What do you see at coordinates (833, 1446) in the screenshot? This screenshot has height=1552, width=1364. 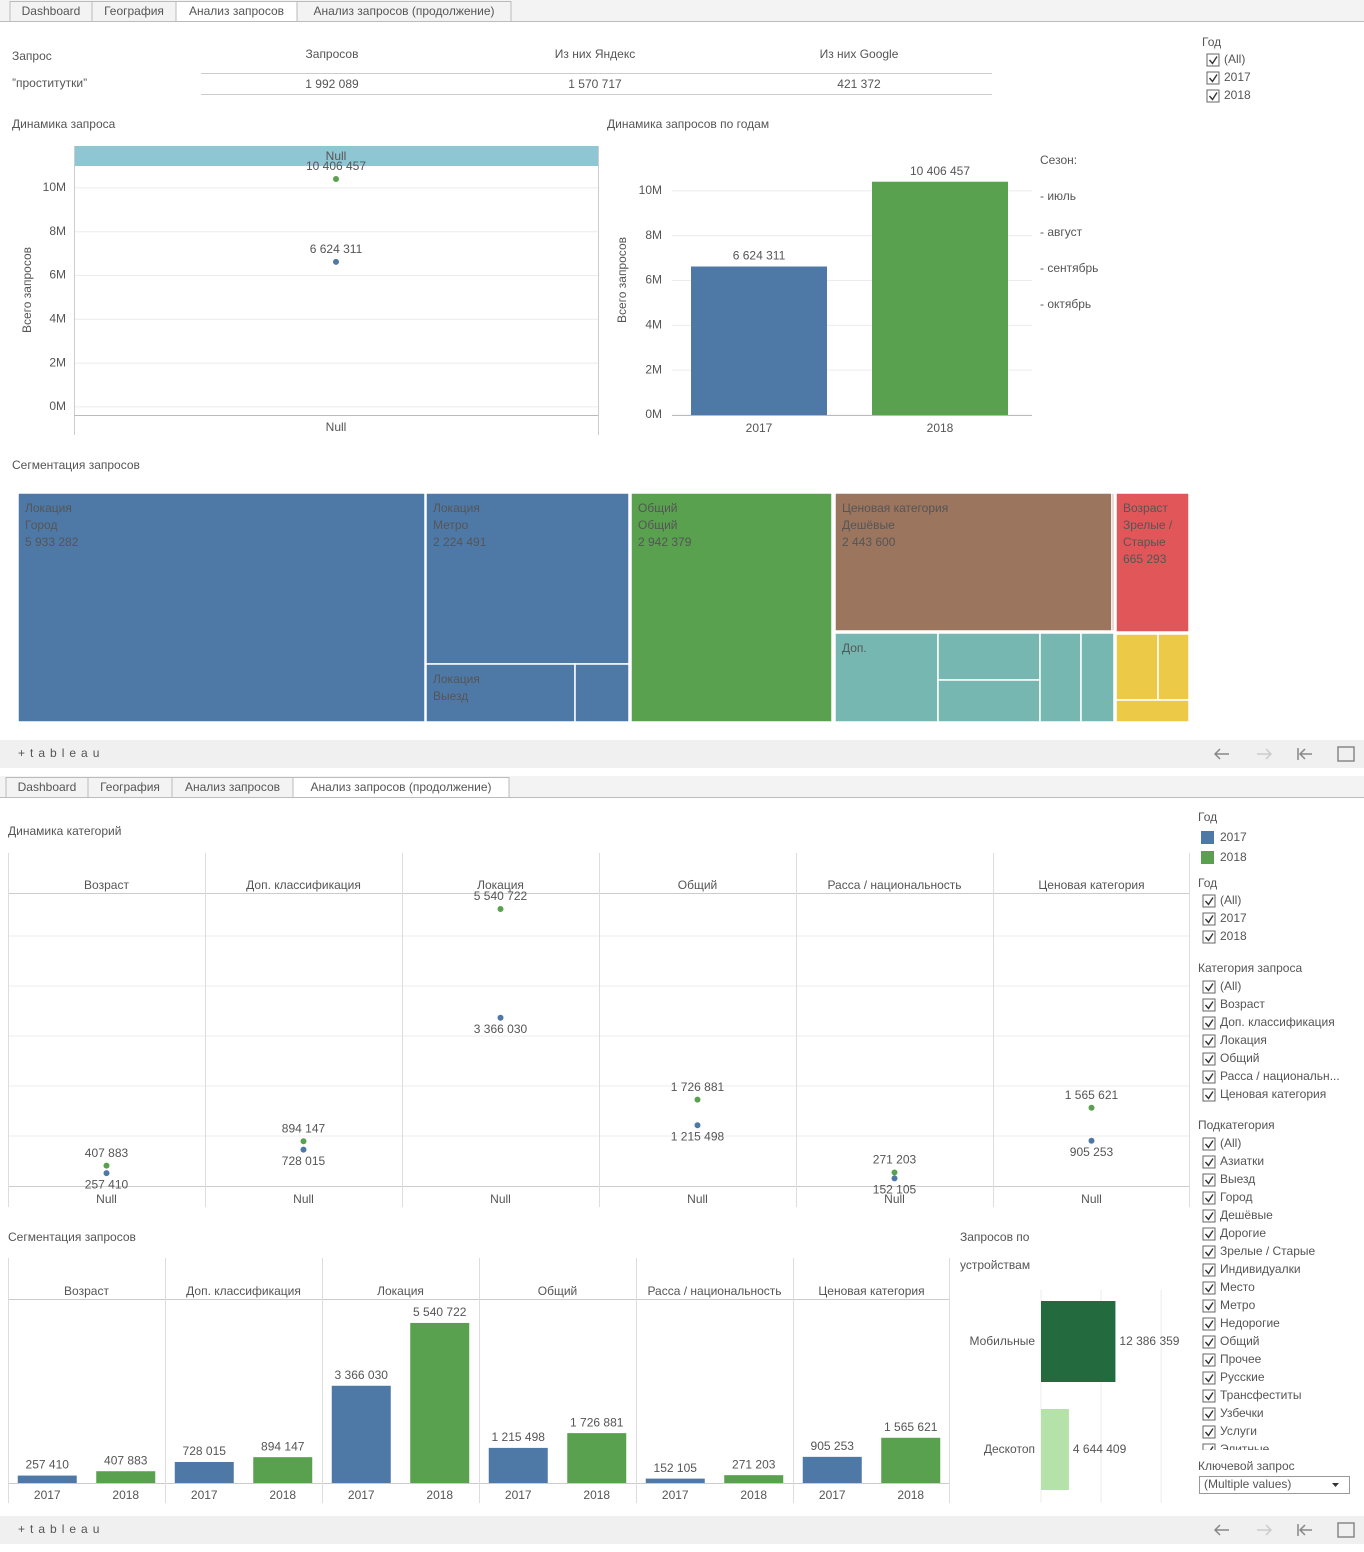 I see `data-label: 905 253` at bounding box center [833, 1446].